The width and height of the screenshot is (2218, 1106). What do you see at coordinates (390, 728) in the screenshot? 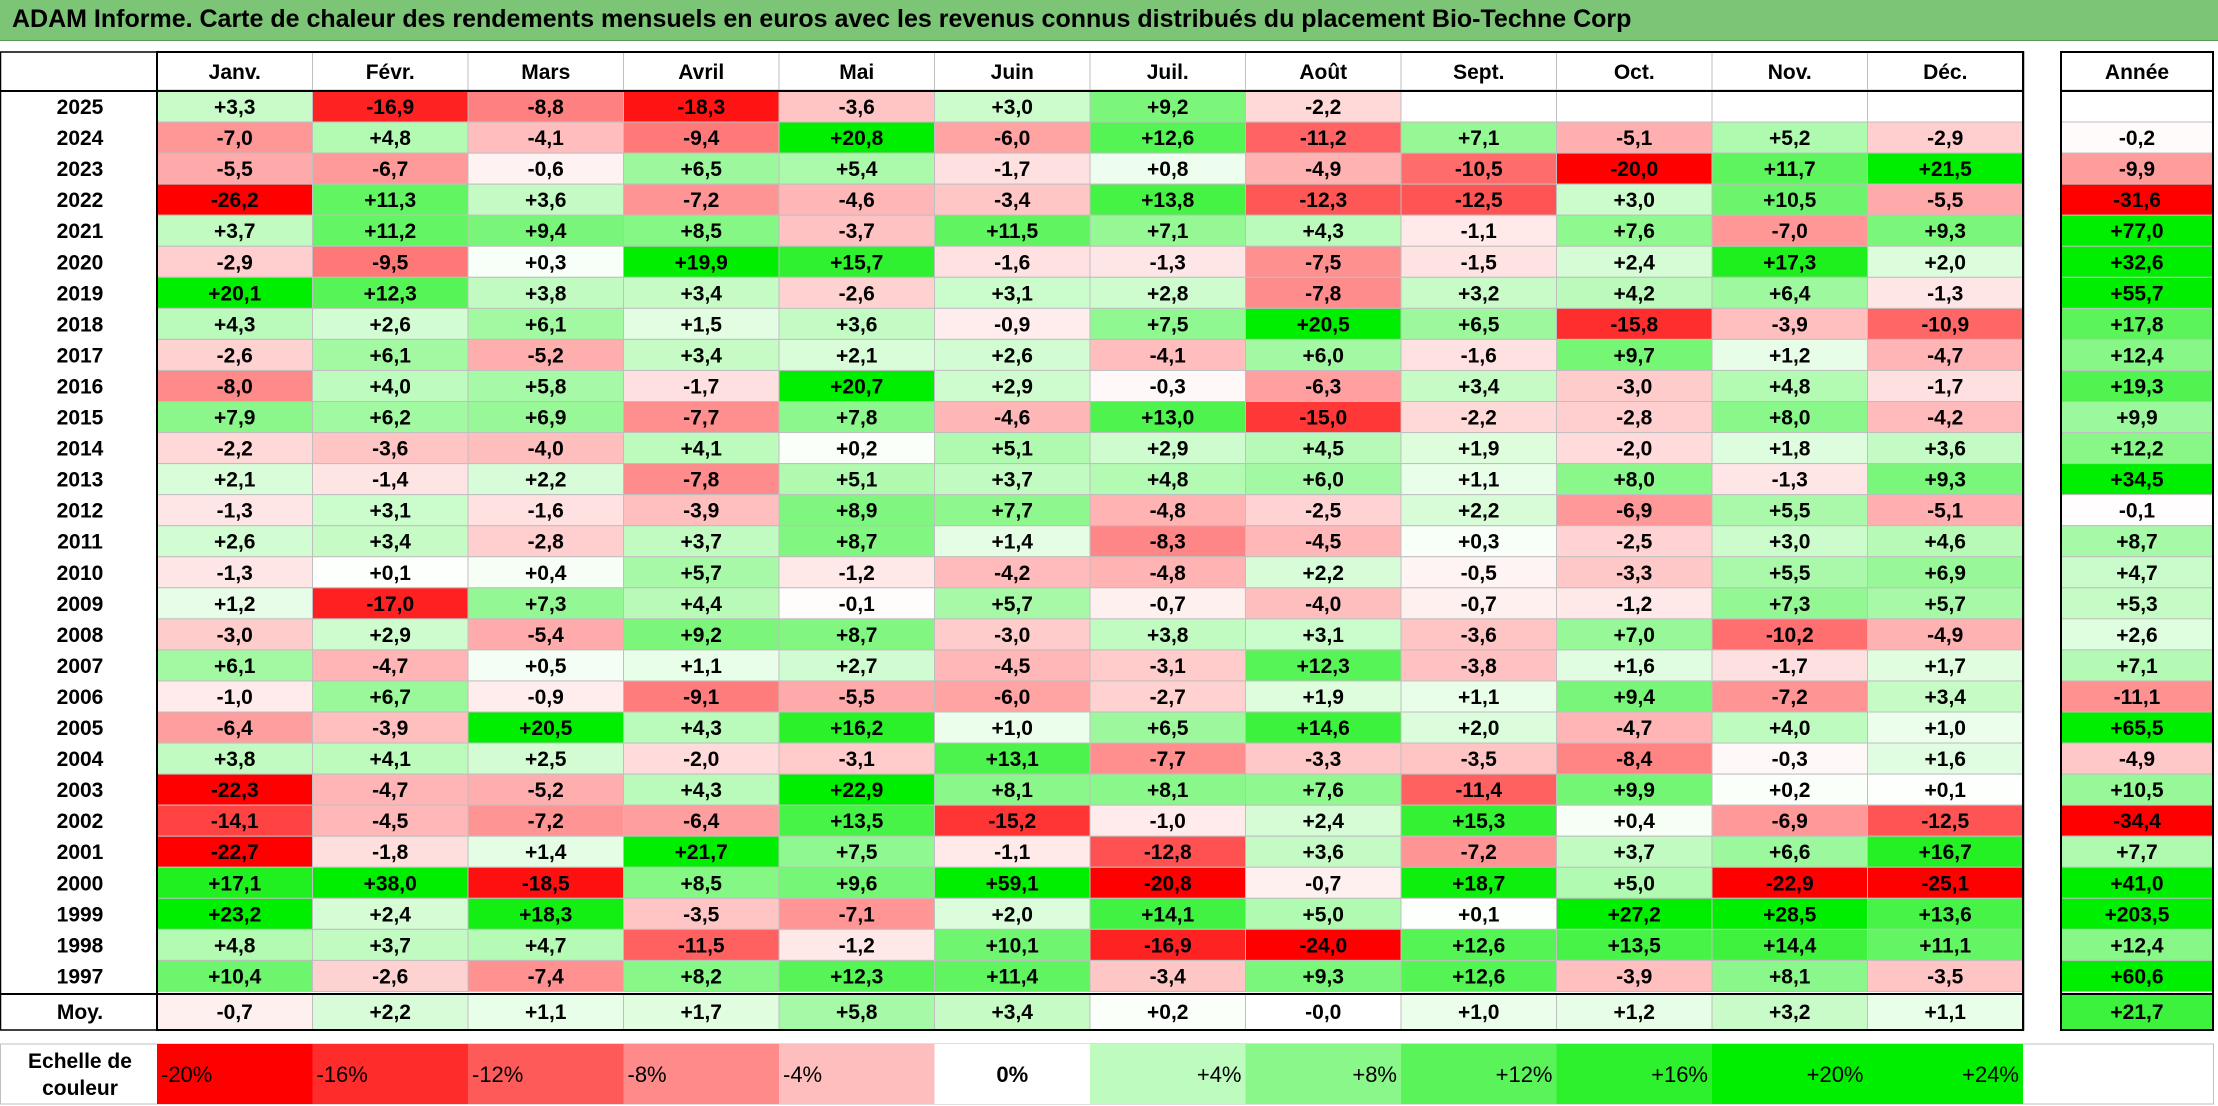
I see `cell-value: -3,9` at bounding box center [390, 728].